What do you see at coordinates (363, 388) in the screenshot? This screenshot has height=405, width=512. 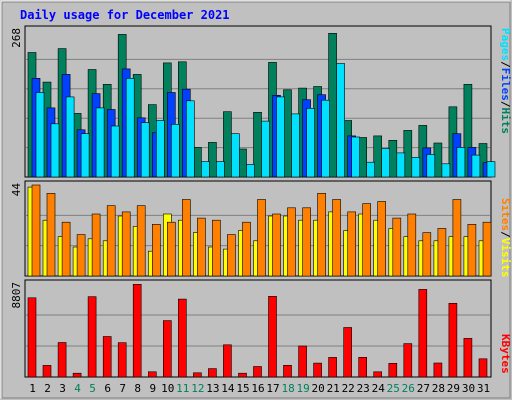 I see `x-tick-label-day-23: 23` at bounding box center [363, 388].